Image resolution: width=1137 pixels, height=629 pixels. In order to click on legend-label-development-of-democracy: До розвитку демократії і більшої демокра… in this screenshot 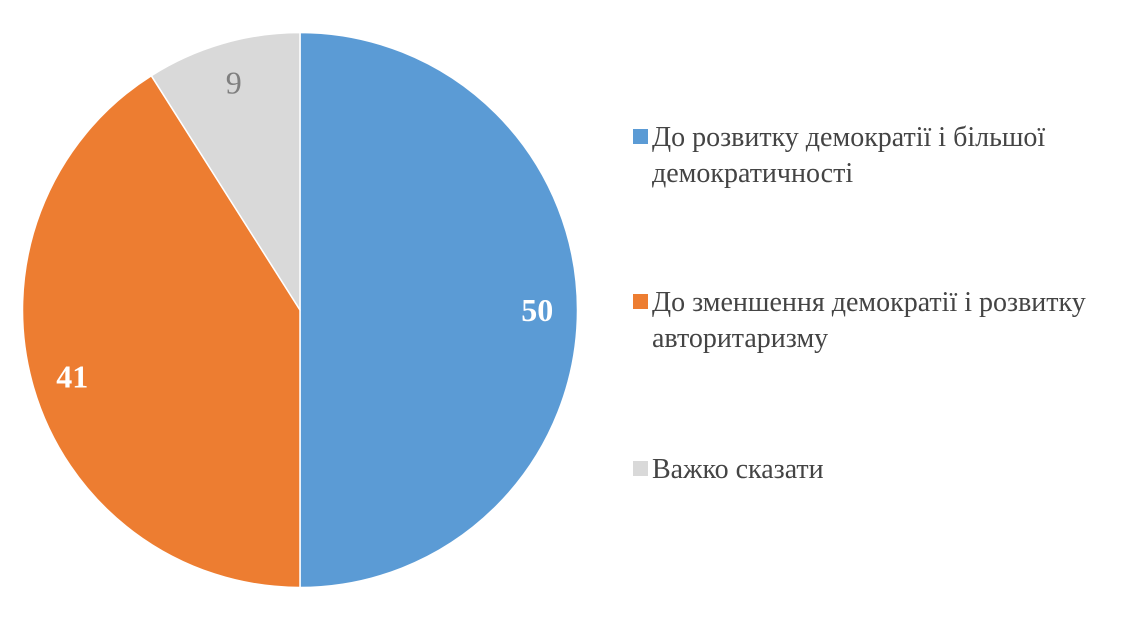, I will do `click(849, 155)`.